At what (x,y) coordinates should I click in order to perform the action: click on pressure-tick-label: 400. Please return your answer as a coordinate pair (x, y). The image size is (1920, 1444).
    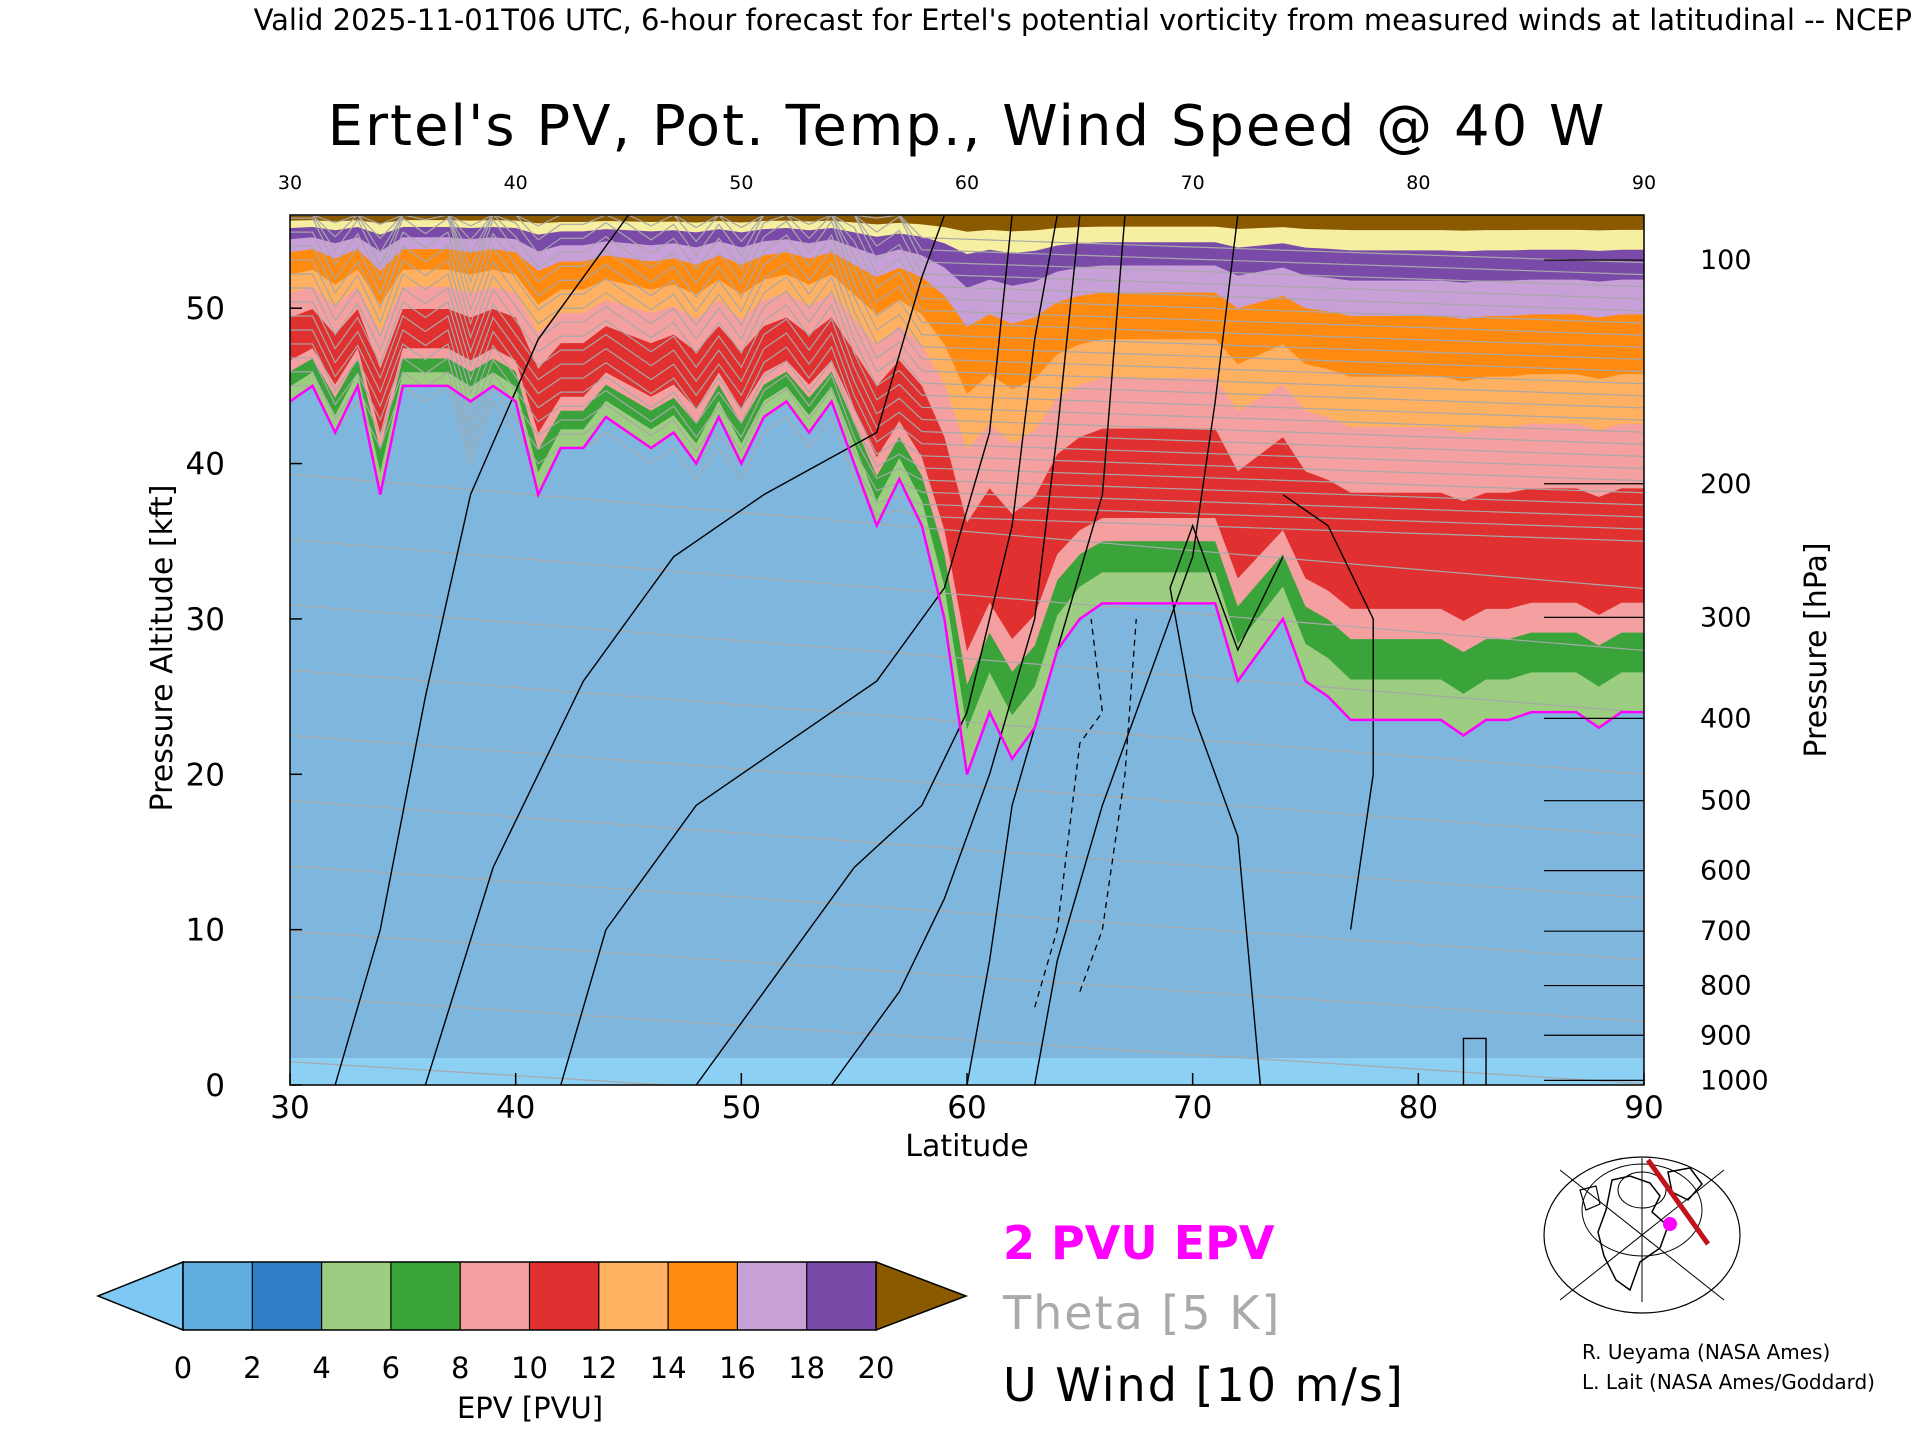
    Looking at the image, I should click on (1726, 718).